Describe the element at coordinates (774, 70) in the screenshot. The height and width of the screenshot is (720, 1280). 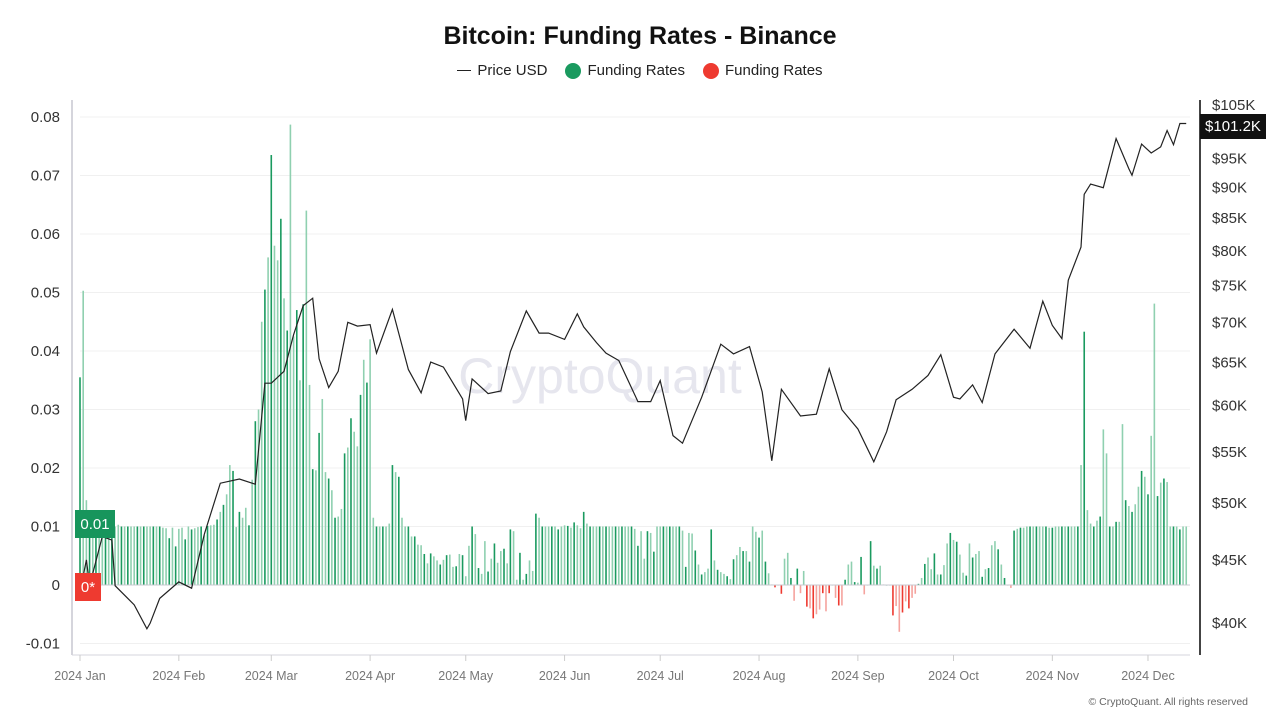
I see `legend-label: Funding Rates` at that location.